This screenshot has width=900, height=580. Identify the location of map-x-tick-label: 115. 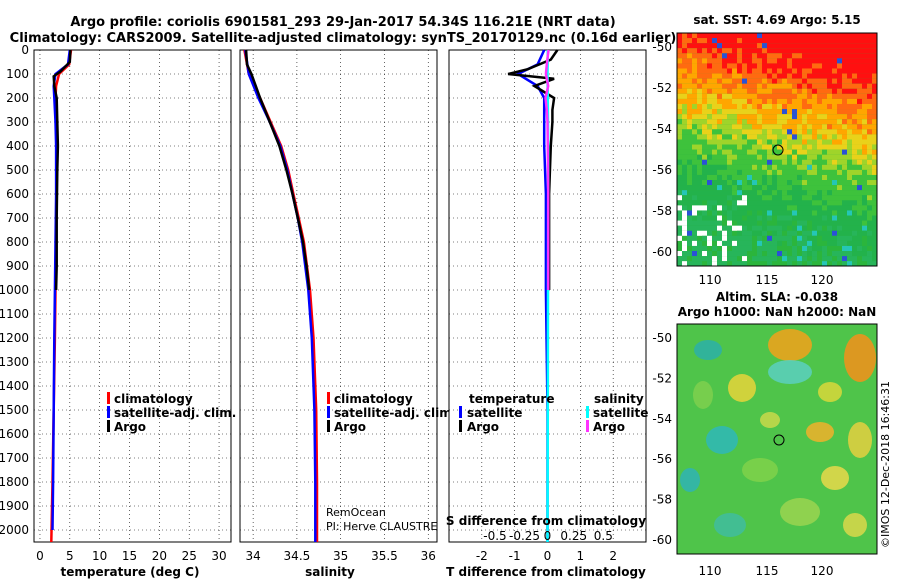
(767, 571).